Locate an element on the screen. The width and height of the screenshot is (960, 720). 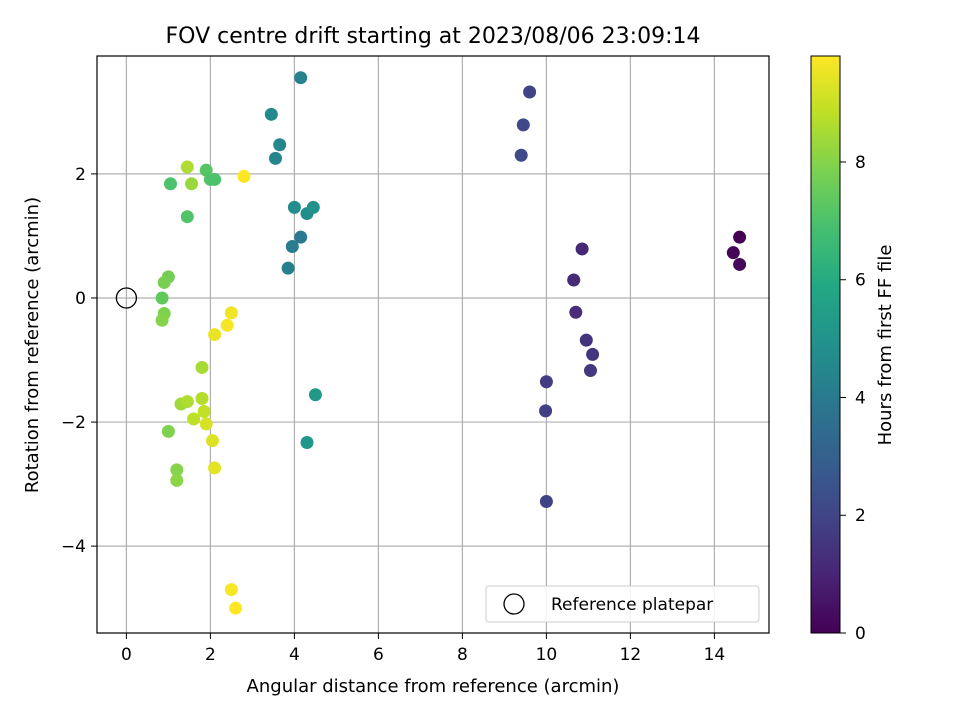
x-tick-label: 4 is located at coordinates (294, 655).